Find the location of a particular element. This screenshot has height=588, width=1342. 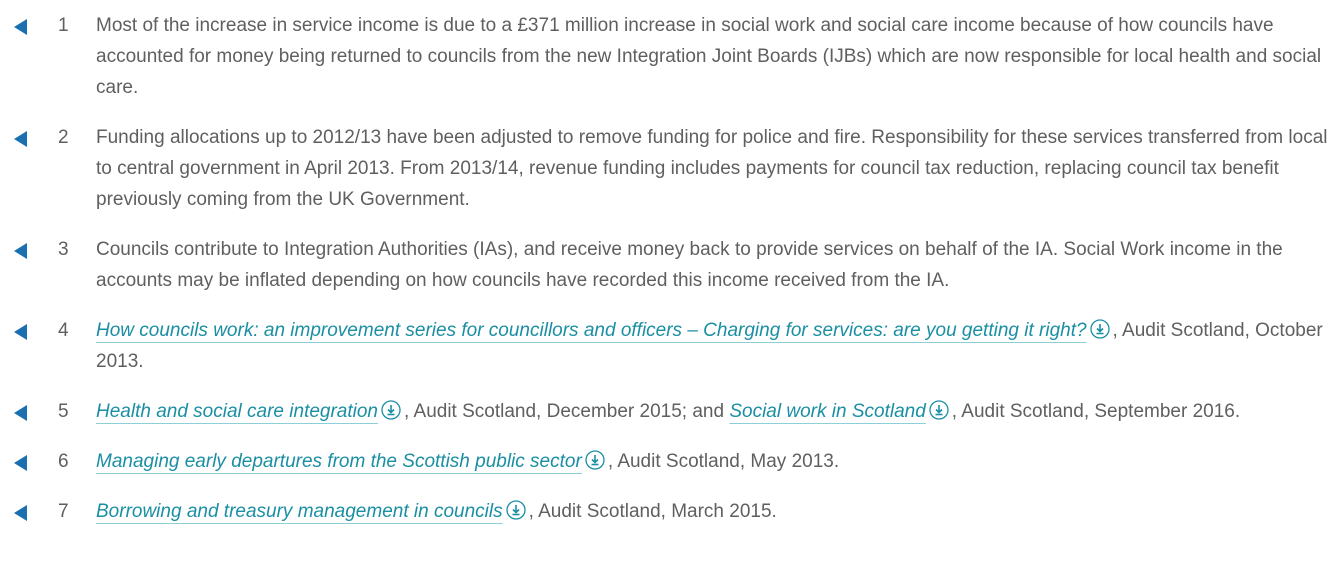

footnote-text: , Audit Scotland, December 2015; and is located at coordinates (567, 411).